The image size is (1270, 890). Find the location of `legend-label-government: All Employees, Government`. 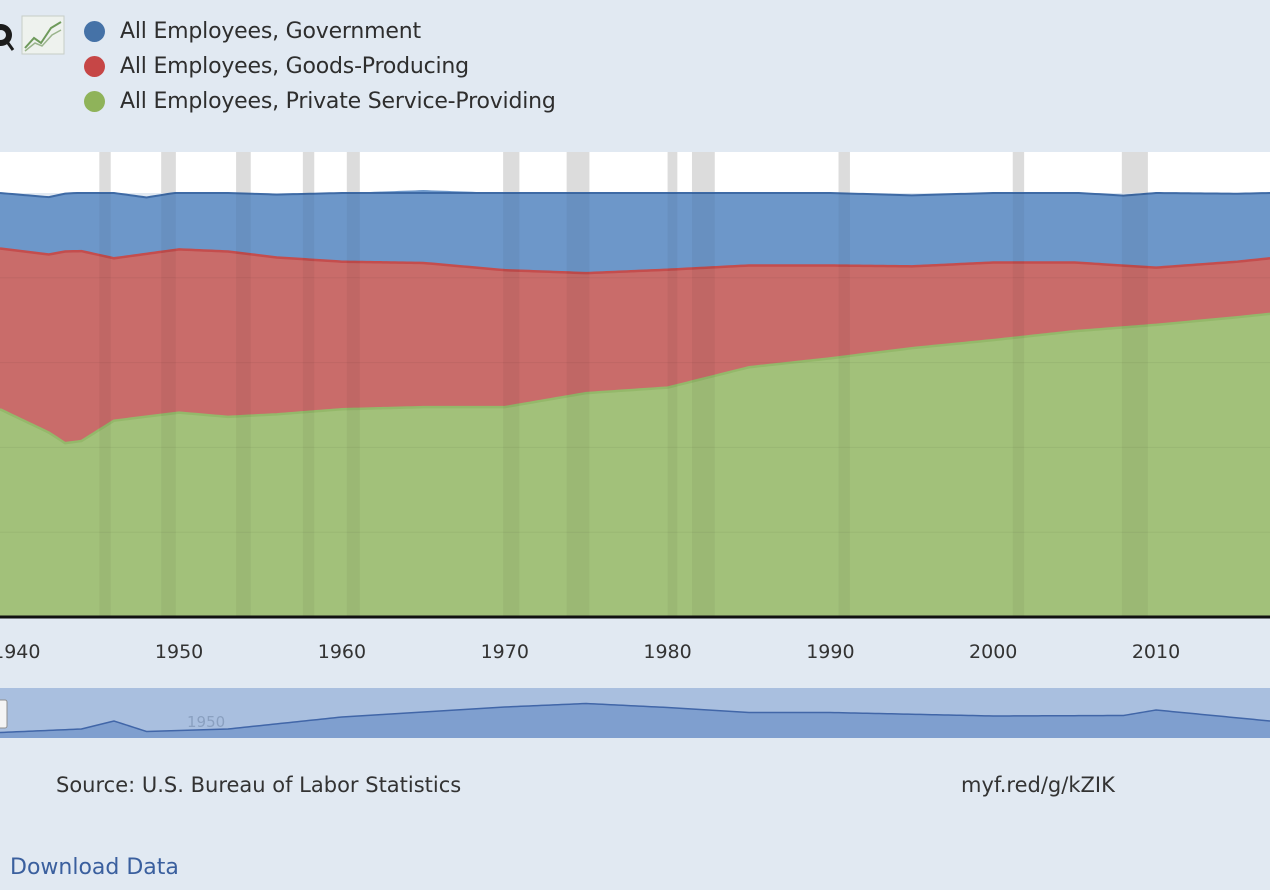

legend-label-government: All Employees, Government is located at coordinates (270, 31).